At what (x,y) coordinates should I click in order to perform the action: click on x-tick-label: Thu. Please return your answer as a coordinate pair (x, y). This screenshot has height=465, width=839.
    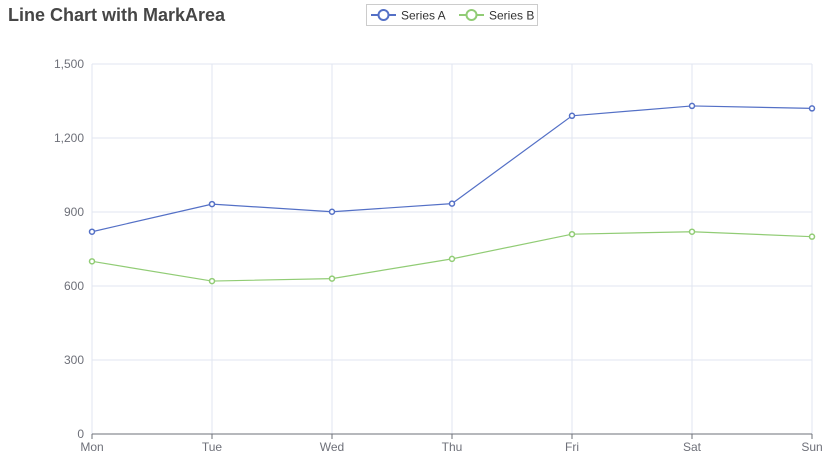
    Looking at the image, I should click on (452, 447).